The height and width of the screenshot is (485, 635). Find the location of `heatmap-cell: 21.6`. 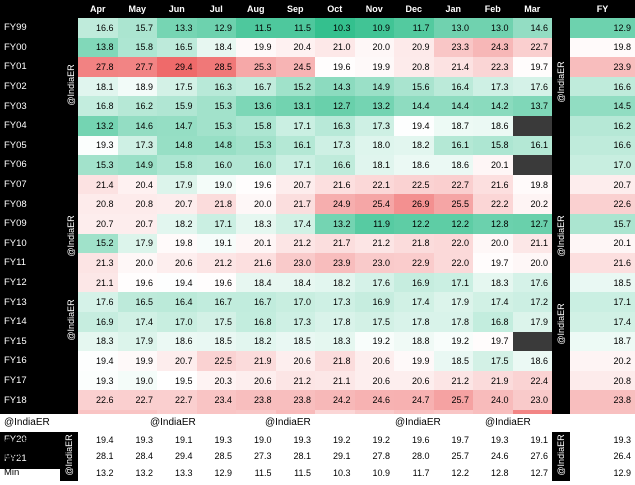

heatmap-cell: 21.6 is located at coordinates (493, 184).